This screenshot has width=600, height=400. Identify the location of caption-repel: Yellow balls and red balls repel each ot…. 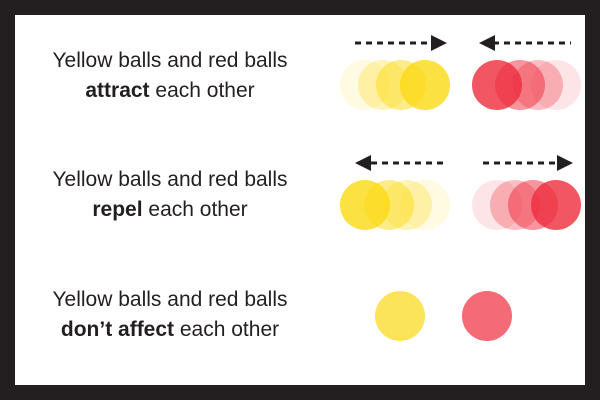
(170, 195).